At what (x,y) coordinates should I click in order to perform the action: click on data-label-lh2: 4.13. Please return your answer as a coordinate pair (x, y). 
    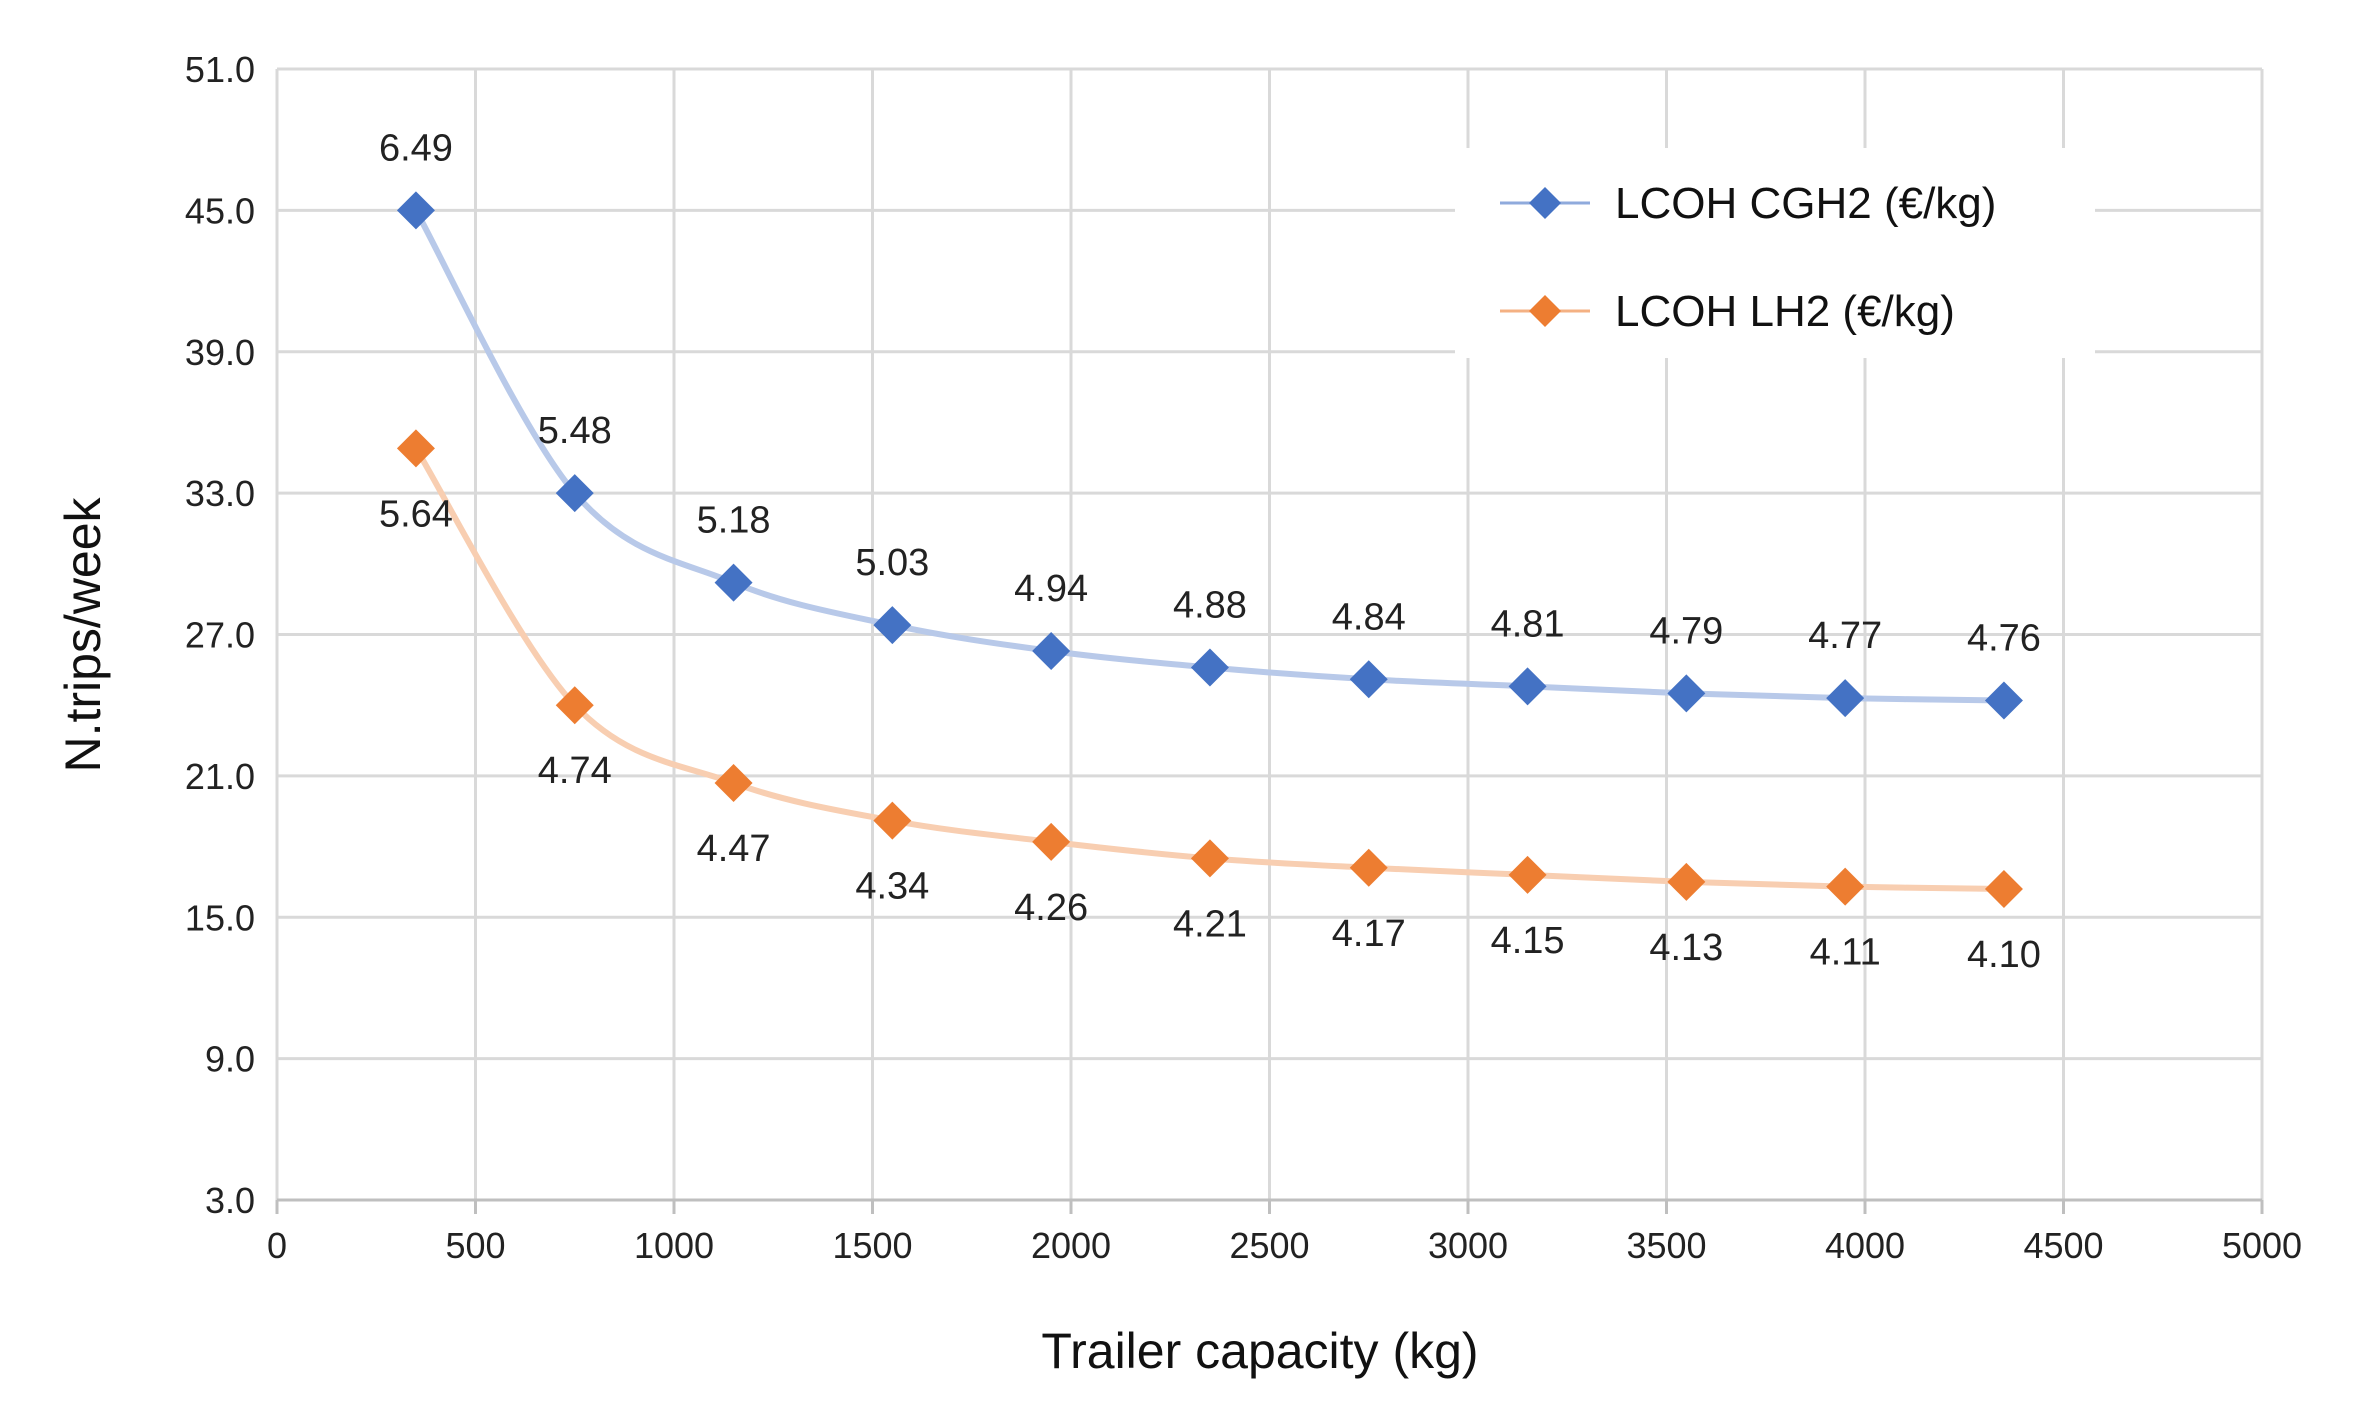
    Looking at the image, I should click on (1686, 948).